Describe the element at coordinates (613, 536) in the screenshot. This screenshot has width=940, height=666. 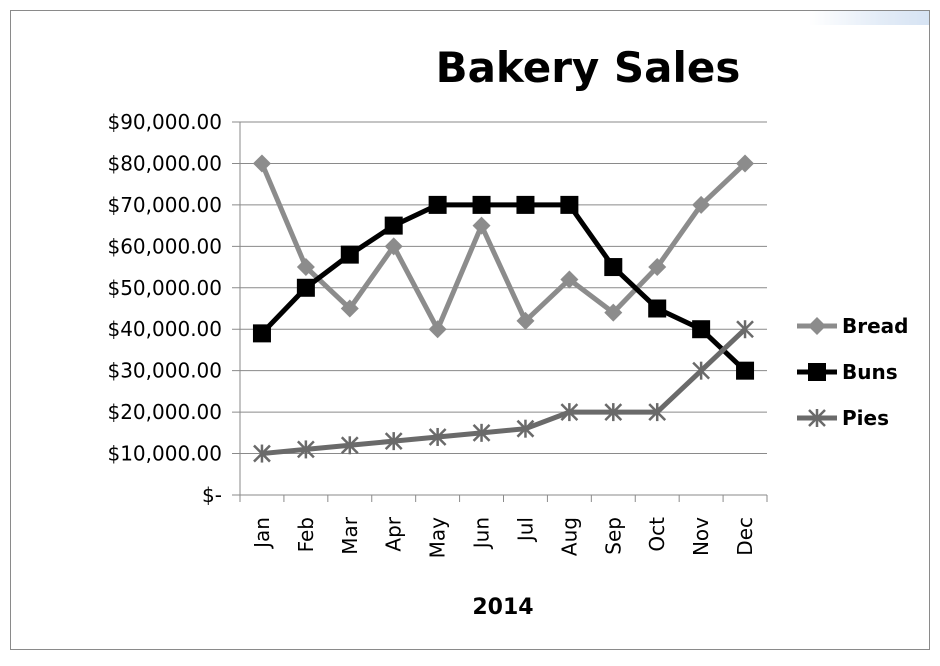
I see `x-tick-label: Sep` at that location.